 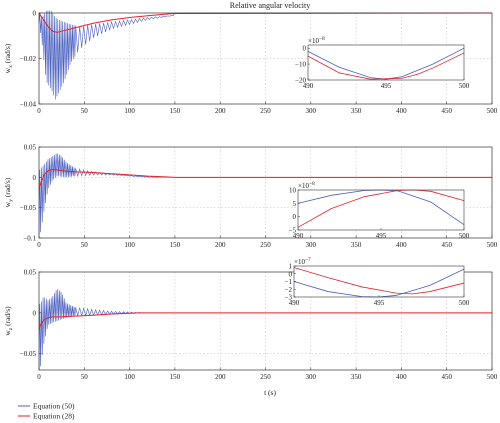 I want to click on y-tick-label: −0.04, so click(x=28, y=105).